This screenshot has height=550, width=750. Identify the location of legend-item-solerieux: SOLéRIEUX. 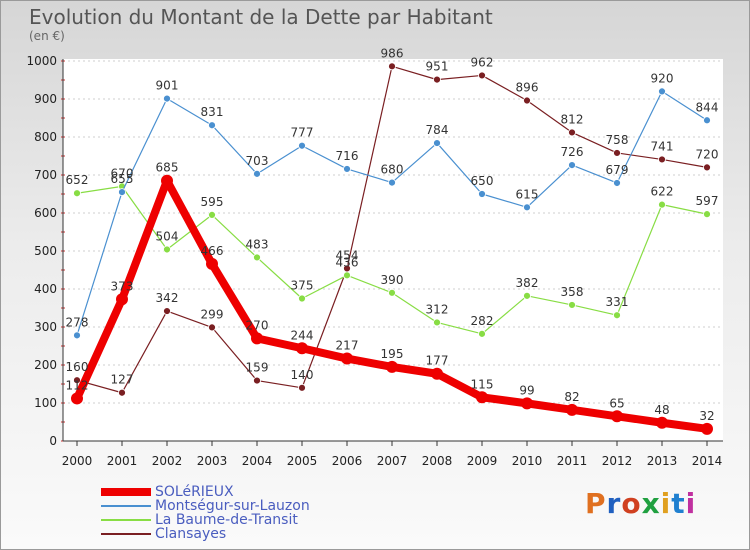
(205, 492).